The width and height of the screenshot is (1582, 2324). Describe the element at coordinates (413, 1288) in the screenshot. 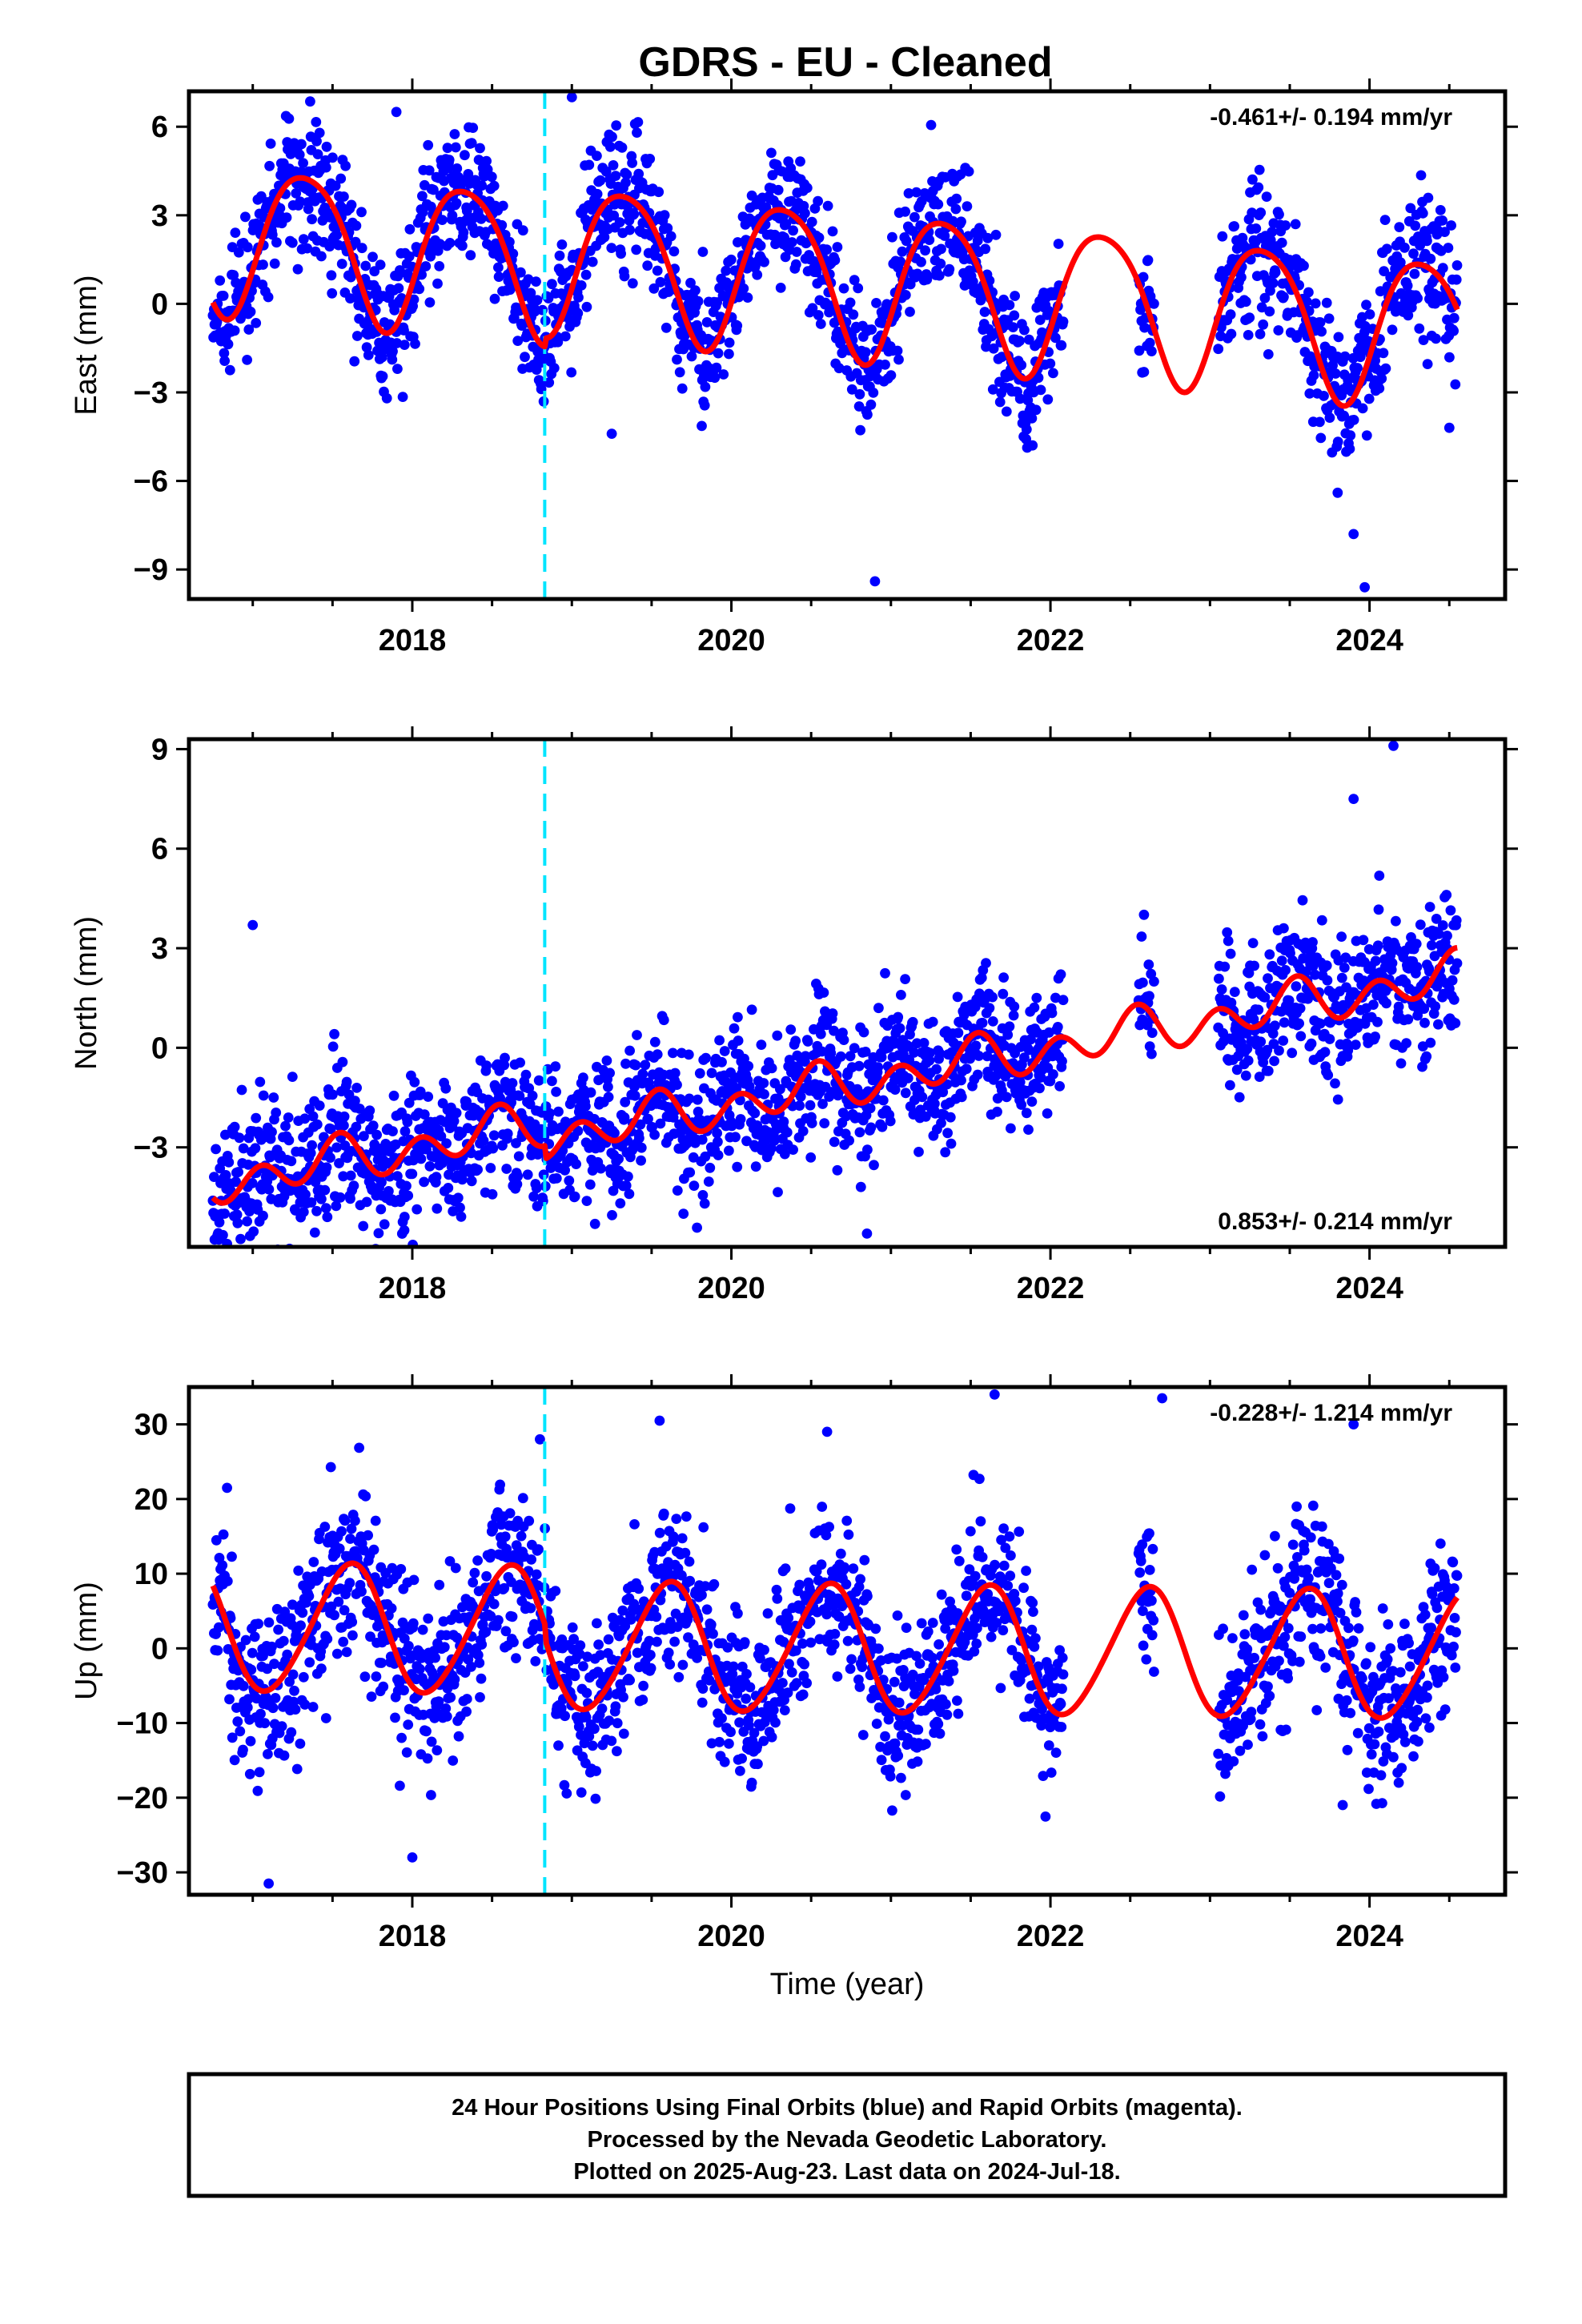

I see `x-tick-label: 2018` at that location.